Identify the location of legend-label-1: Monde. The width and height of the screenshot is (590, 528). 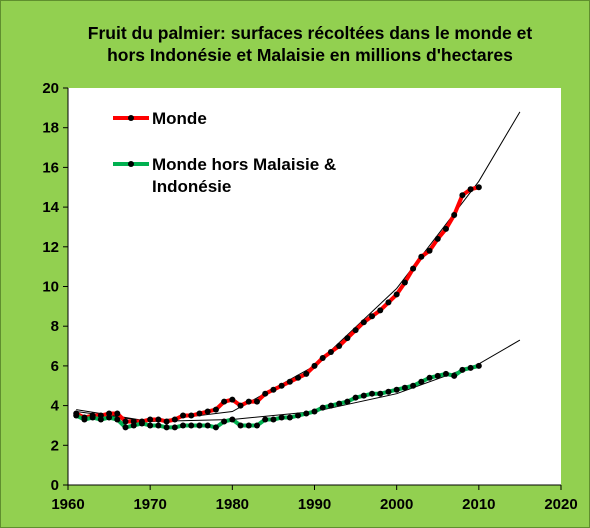
(179, 118).